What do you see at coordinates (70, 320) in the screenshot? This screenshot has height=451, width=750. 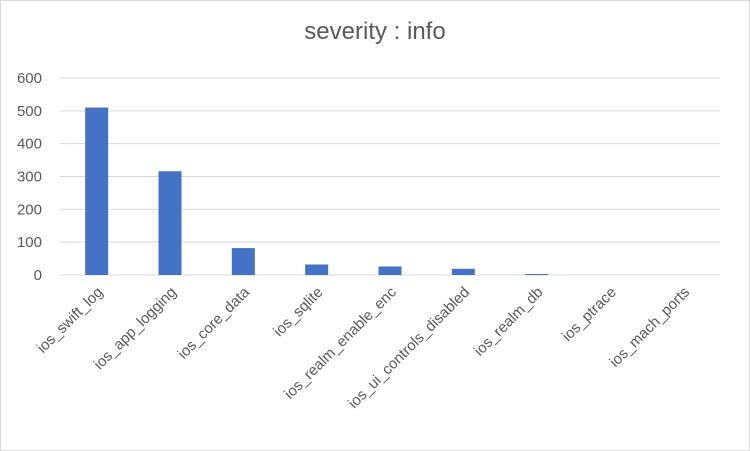 I see `x-tick-label: ios_swift_log` at bounding box center [70, 320].